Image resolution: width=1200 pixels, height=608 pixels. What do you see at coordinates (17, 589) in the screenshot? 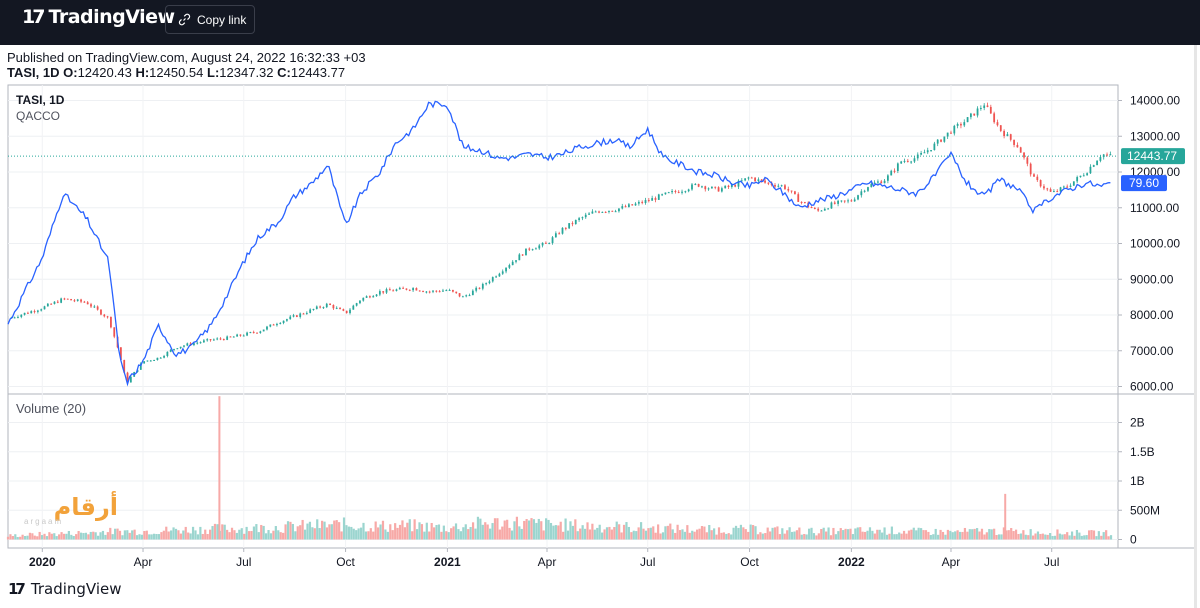
I see `tradingview-footer-icon: 17` at bounding box center [17, 589].